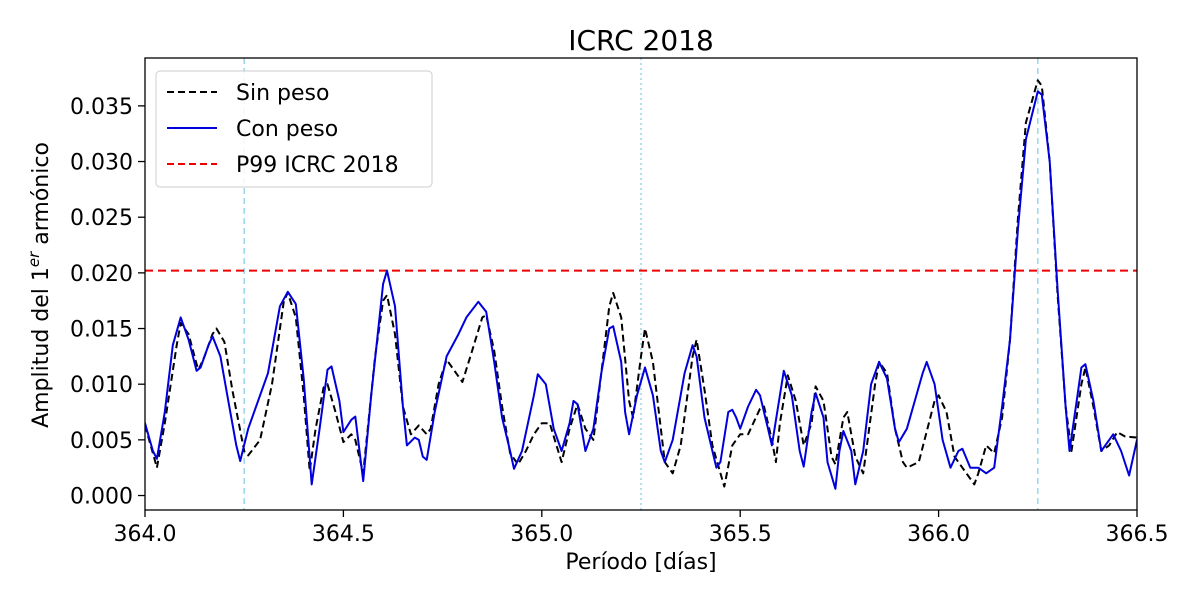 This screenshot has width=1200, height=600. Describe the element at coordinates (101, 163) in the screenshot. I see `y-tick-label: 0.030` at that location.